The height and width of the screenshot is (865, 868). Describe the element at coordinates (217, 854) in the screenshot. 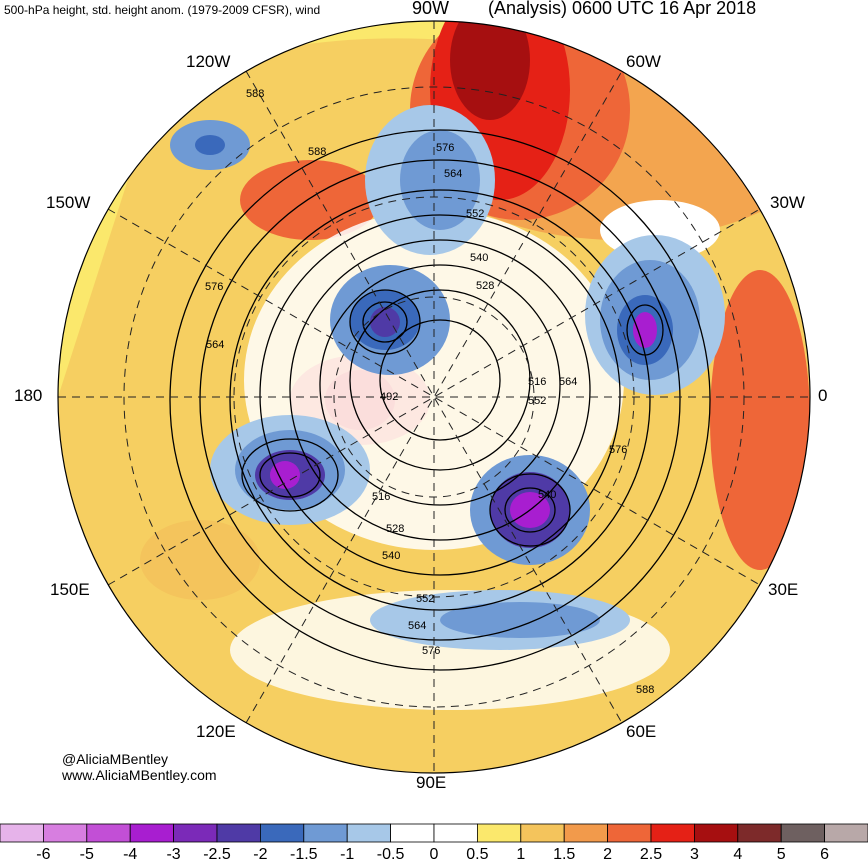

I see `colorbar-label: -2.5` at that location.